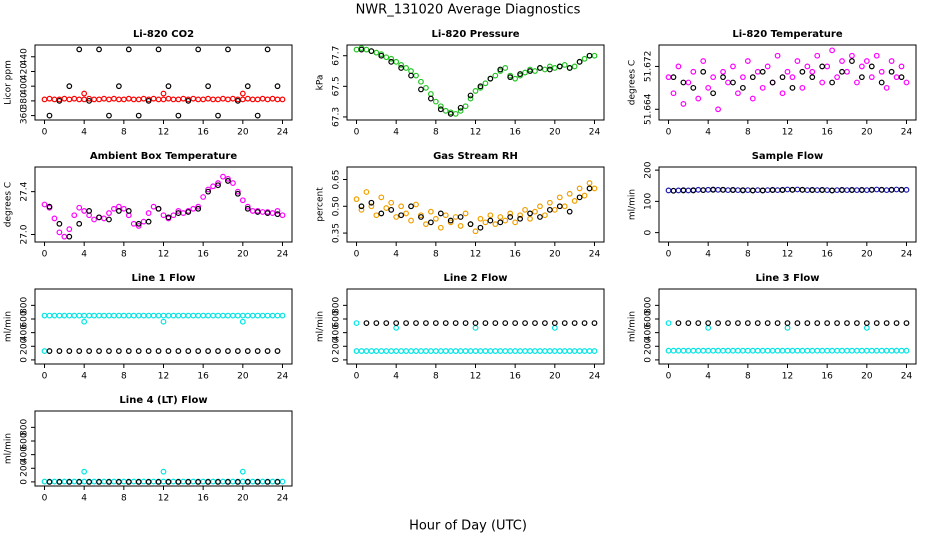 This screenshot has height=540, width=936. What do you see at coordinates (475, 156) in the screenshot?
I see `panel-title: Gas Stream RH` at bounding box center [475, 156].